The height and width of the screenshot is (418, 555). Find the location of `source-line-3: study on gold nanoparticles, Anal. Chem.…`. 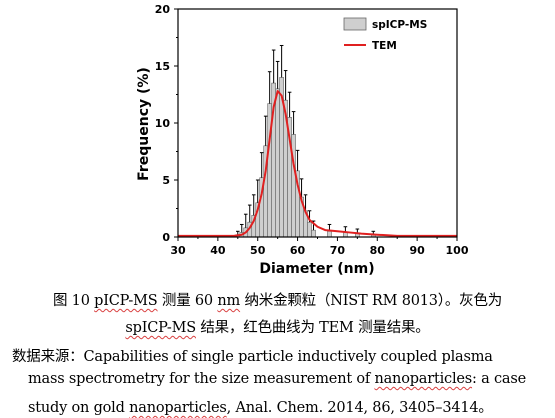

source-line-3: study on gold nanoparticles, Anal. Chem.… is located at coordinates (260, 408).